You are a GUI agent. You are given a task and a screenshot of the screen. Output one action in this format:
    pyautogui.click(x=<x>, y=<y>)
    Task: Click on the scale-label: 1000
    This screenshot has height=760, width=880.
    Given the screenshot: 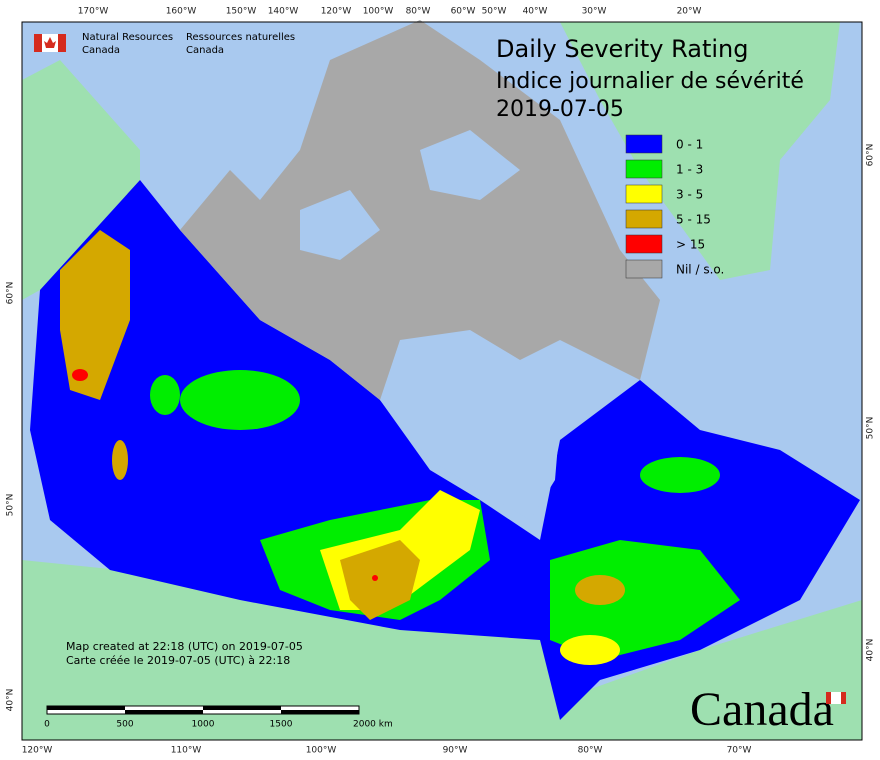 What is the action you would take?
    pyautogui.click(x=203, y=725)
    